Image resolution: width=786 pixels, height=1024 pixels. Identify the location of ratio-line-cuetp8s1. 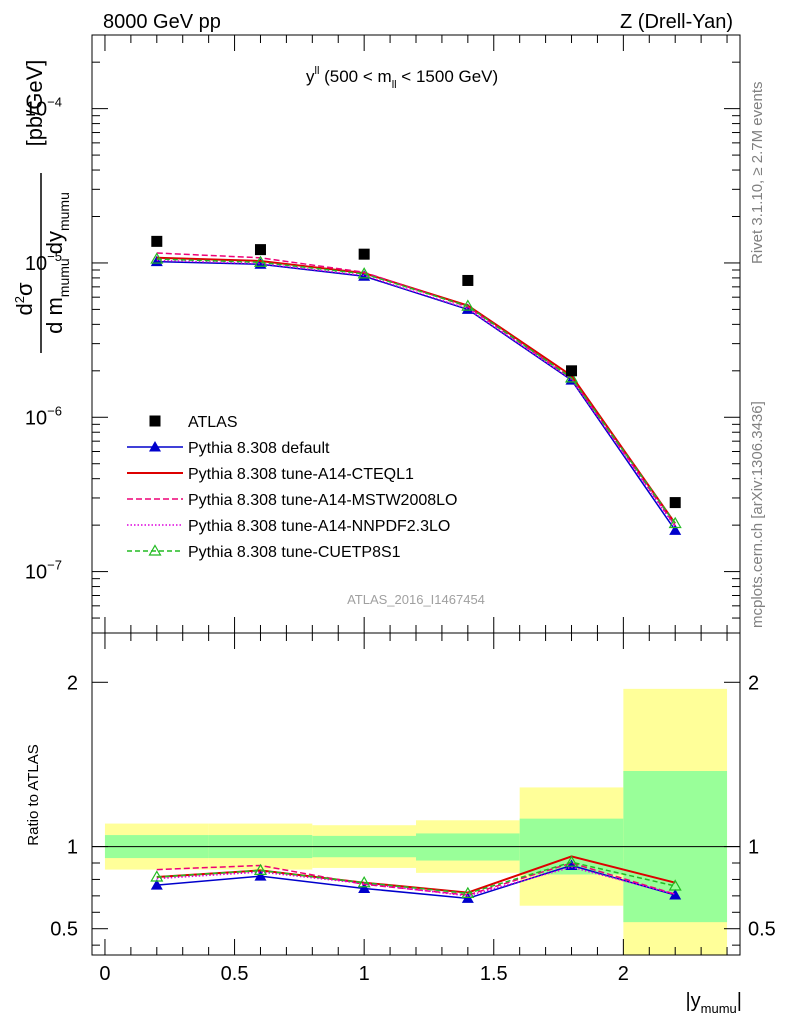
(416, 878).